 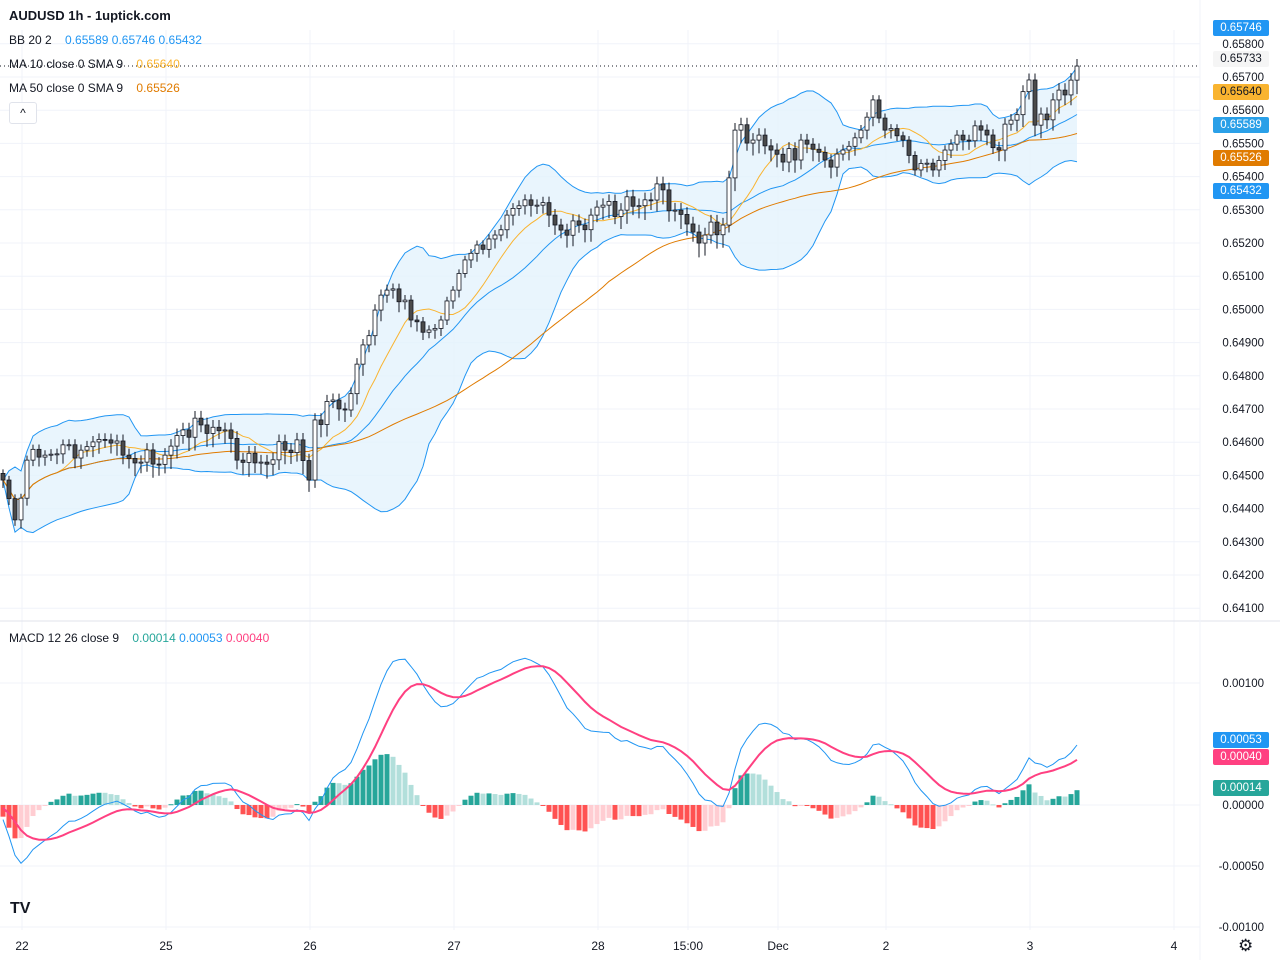 What do you see at coordinates (1246, 945) in the screenshot?
I see `settings-gear-icon: ⚙` at bounding box center [1246, 945].